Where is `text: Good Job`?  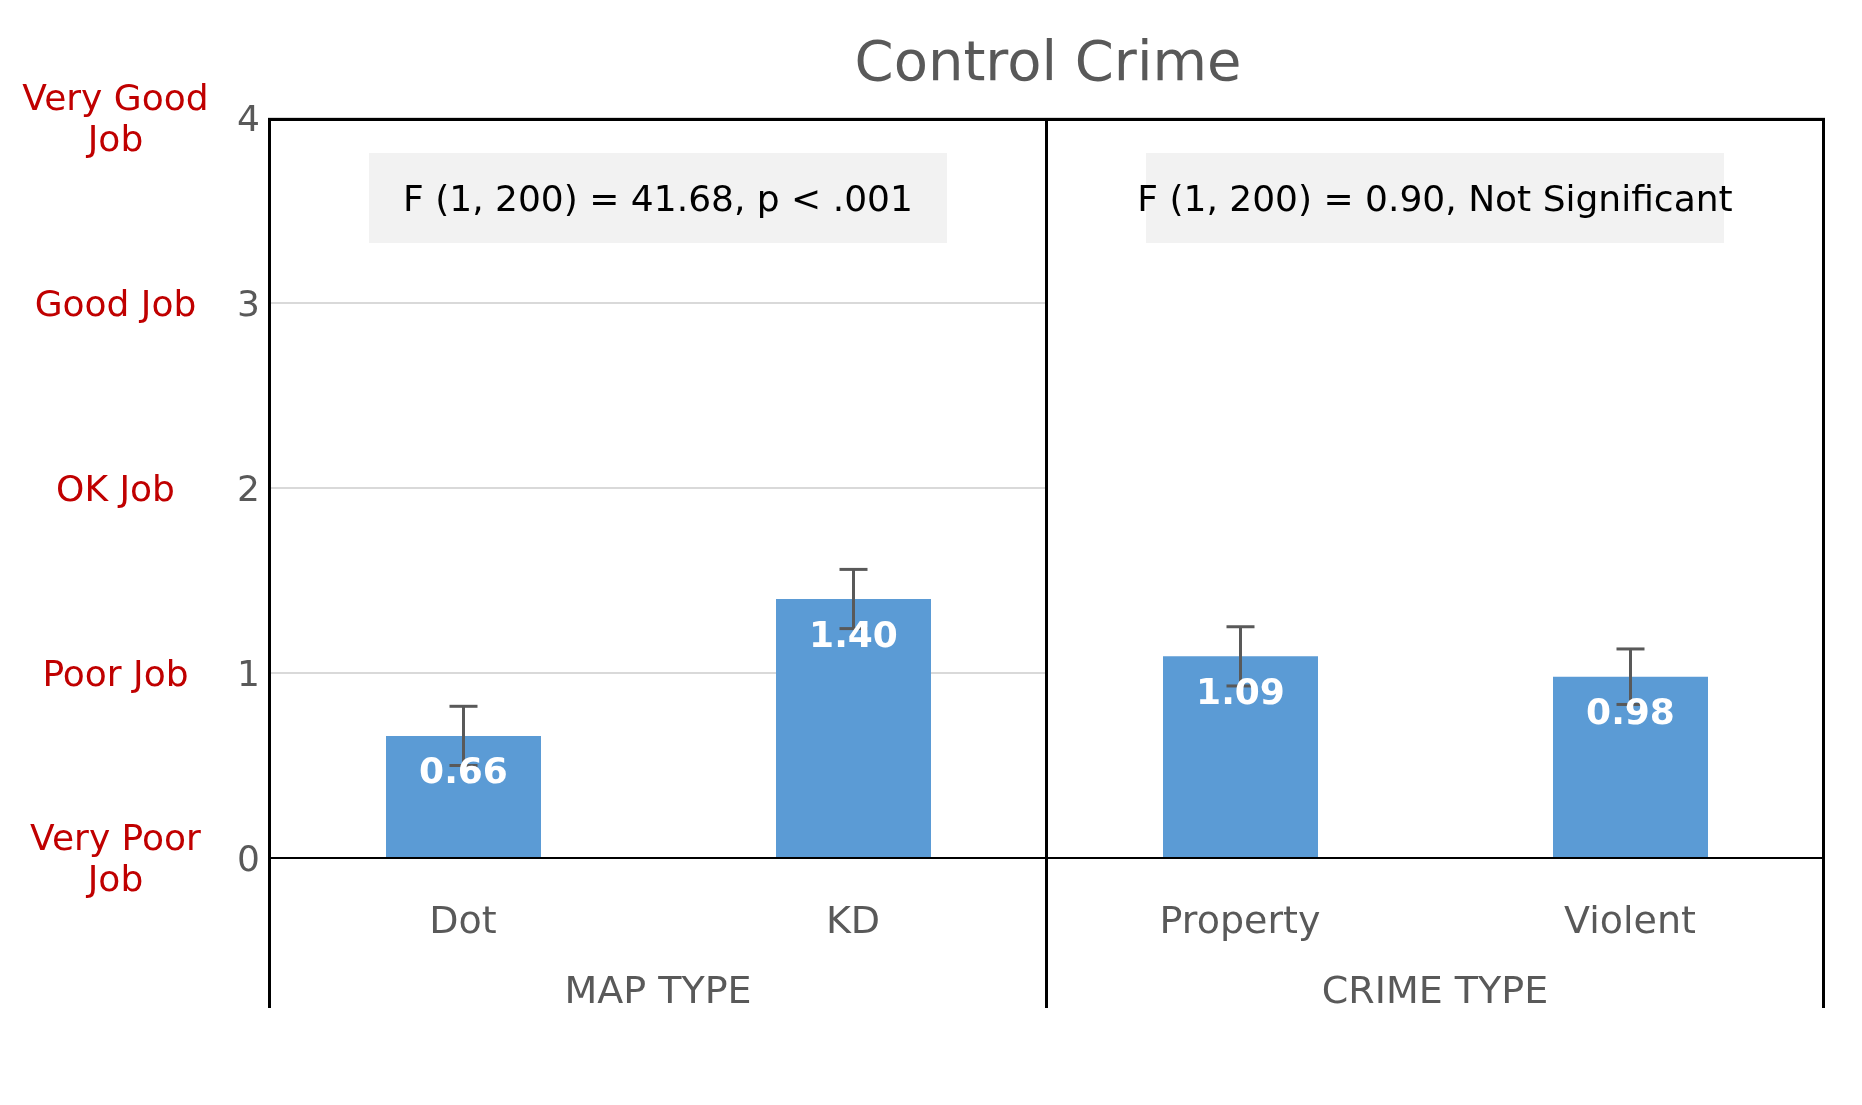
text: Good Job is located at coordinates (115, 303).